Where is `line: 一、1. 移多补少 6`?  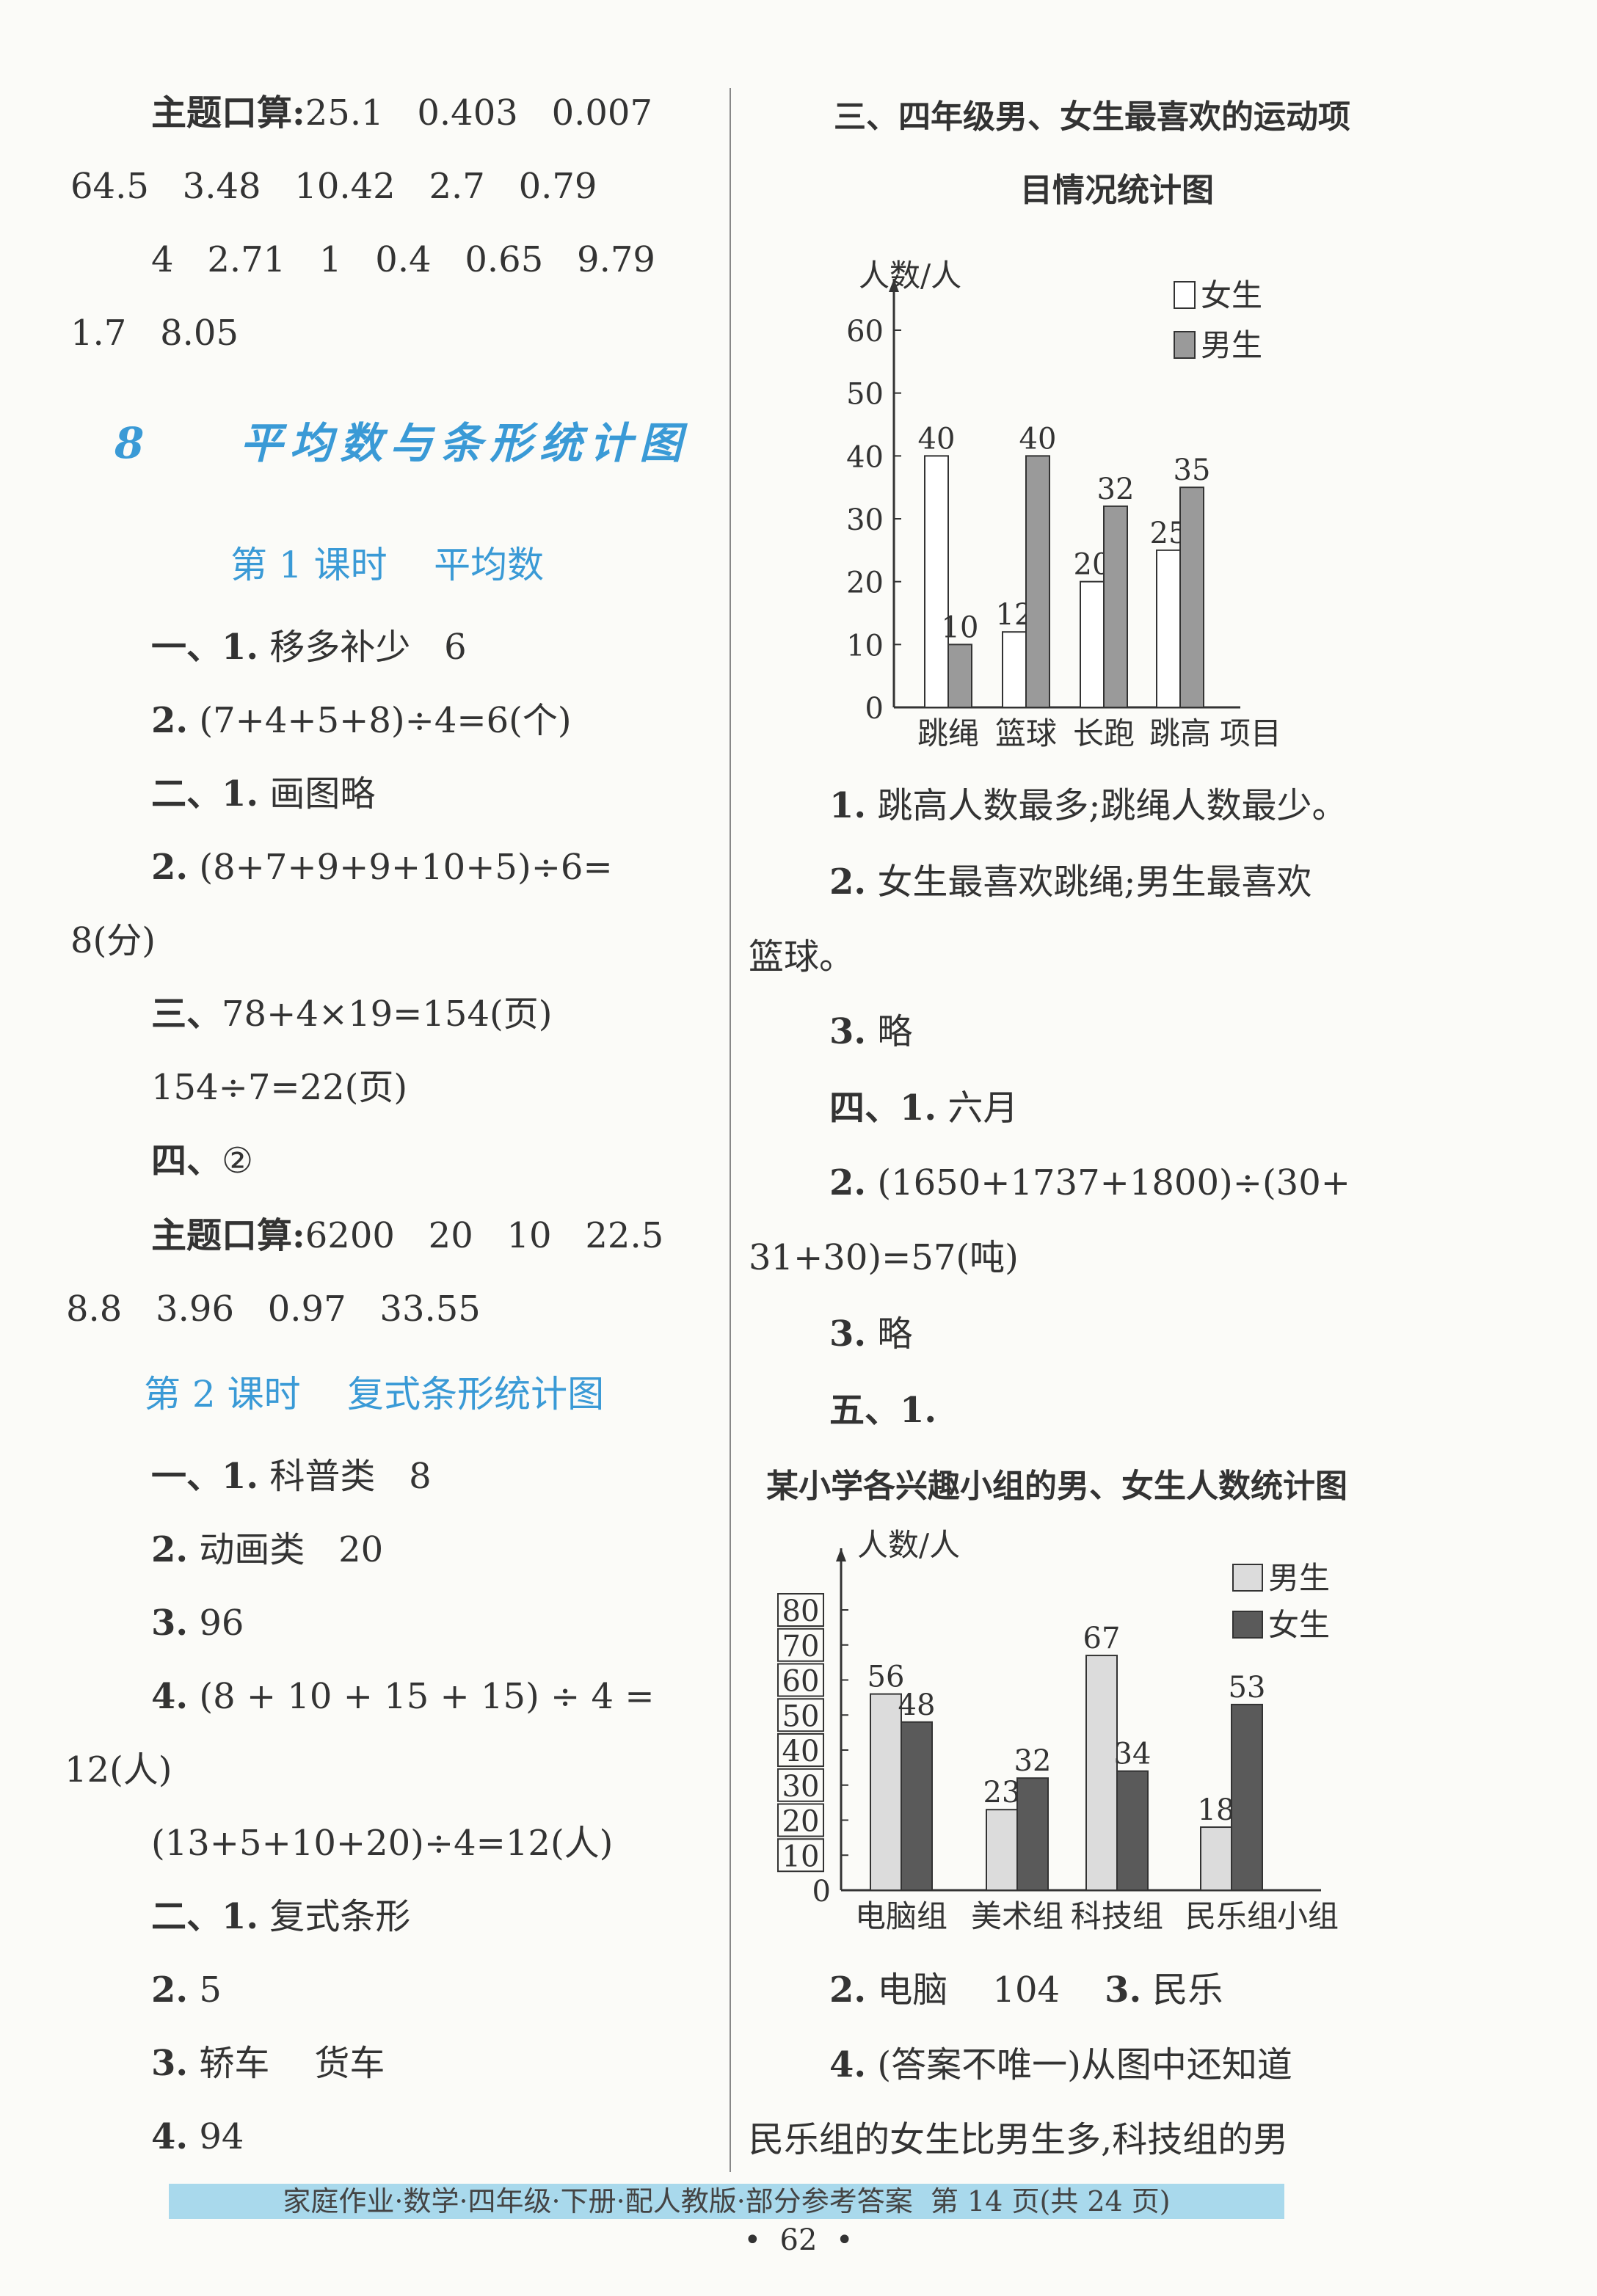
line: 一、1. 移多补少 6 is located at coordinates (309, 647).